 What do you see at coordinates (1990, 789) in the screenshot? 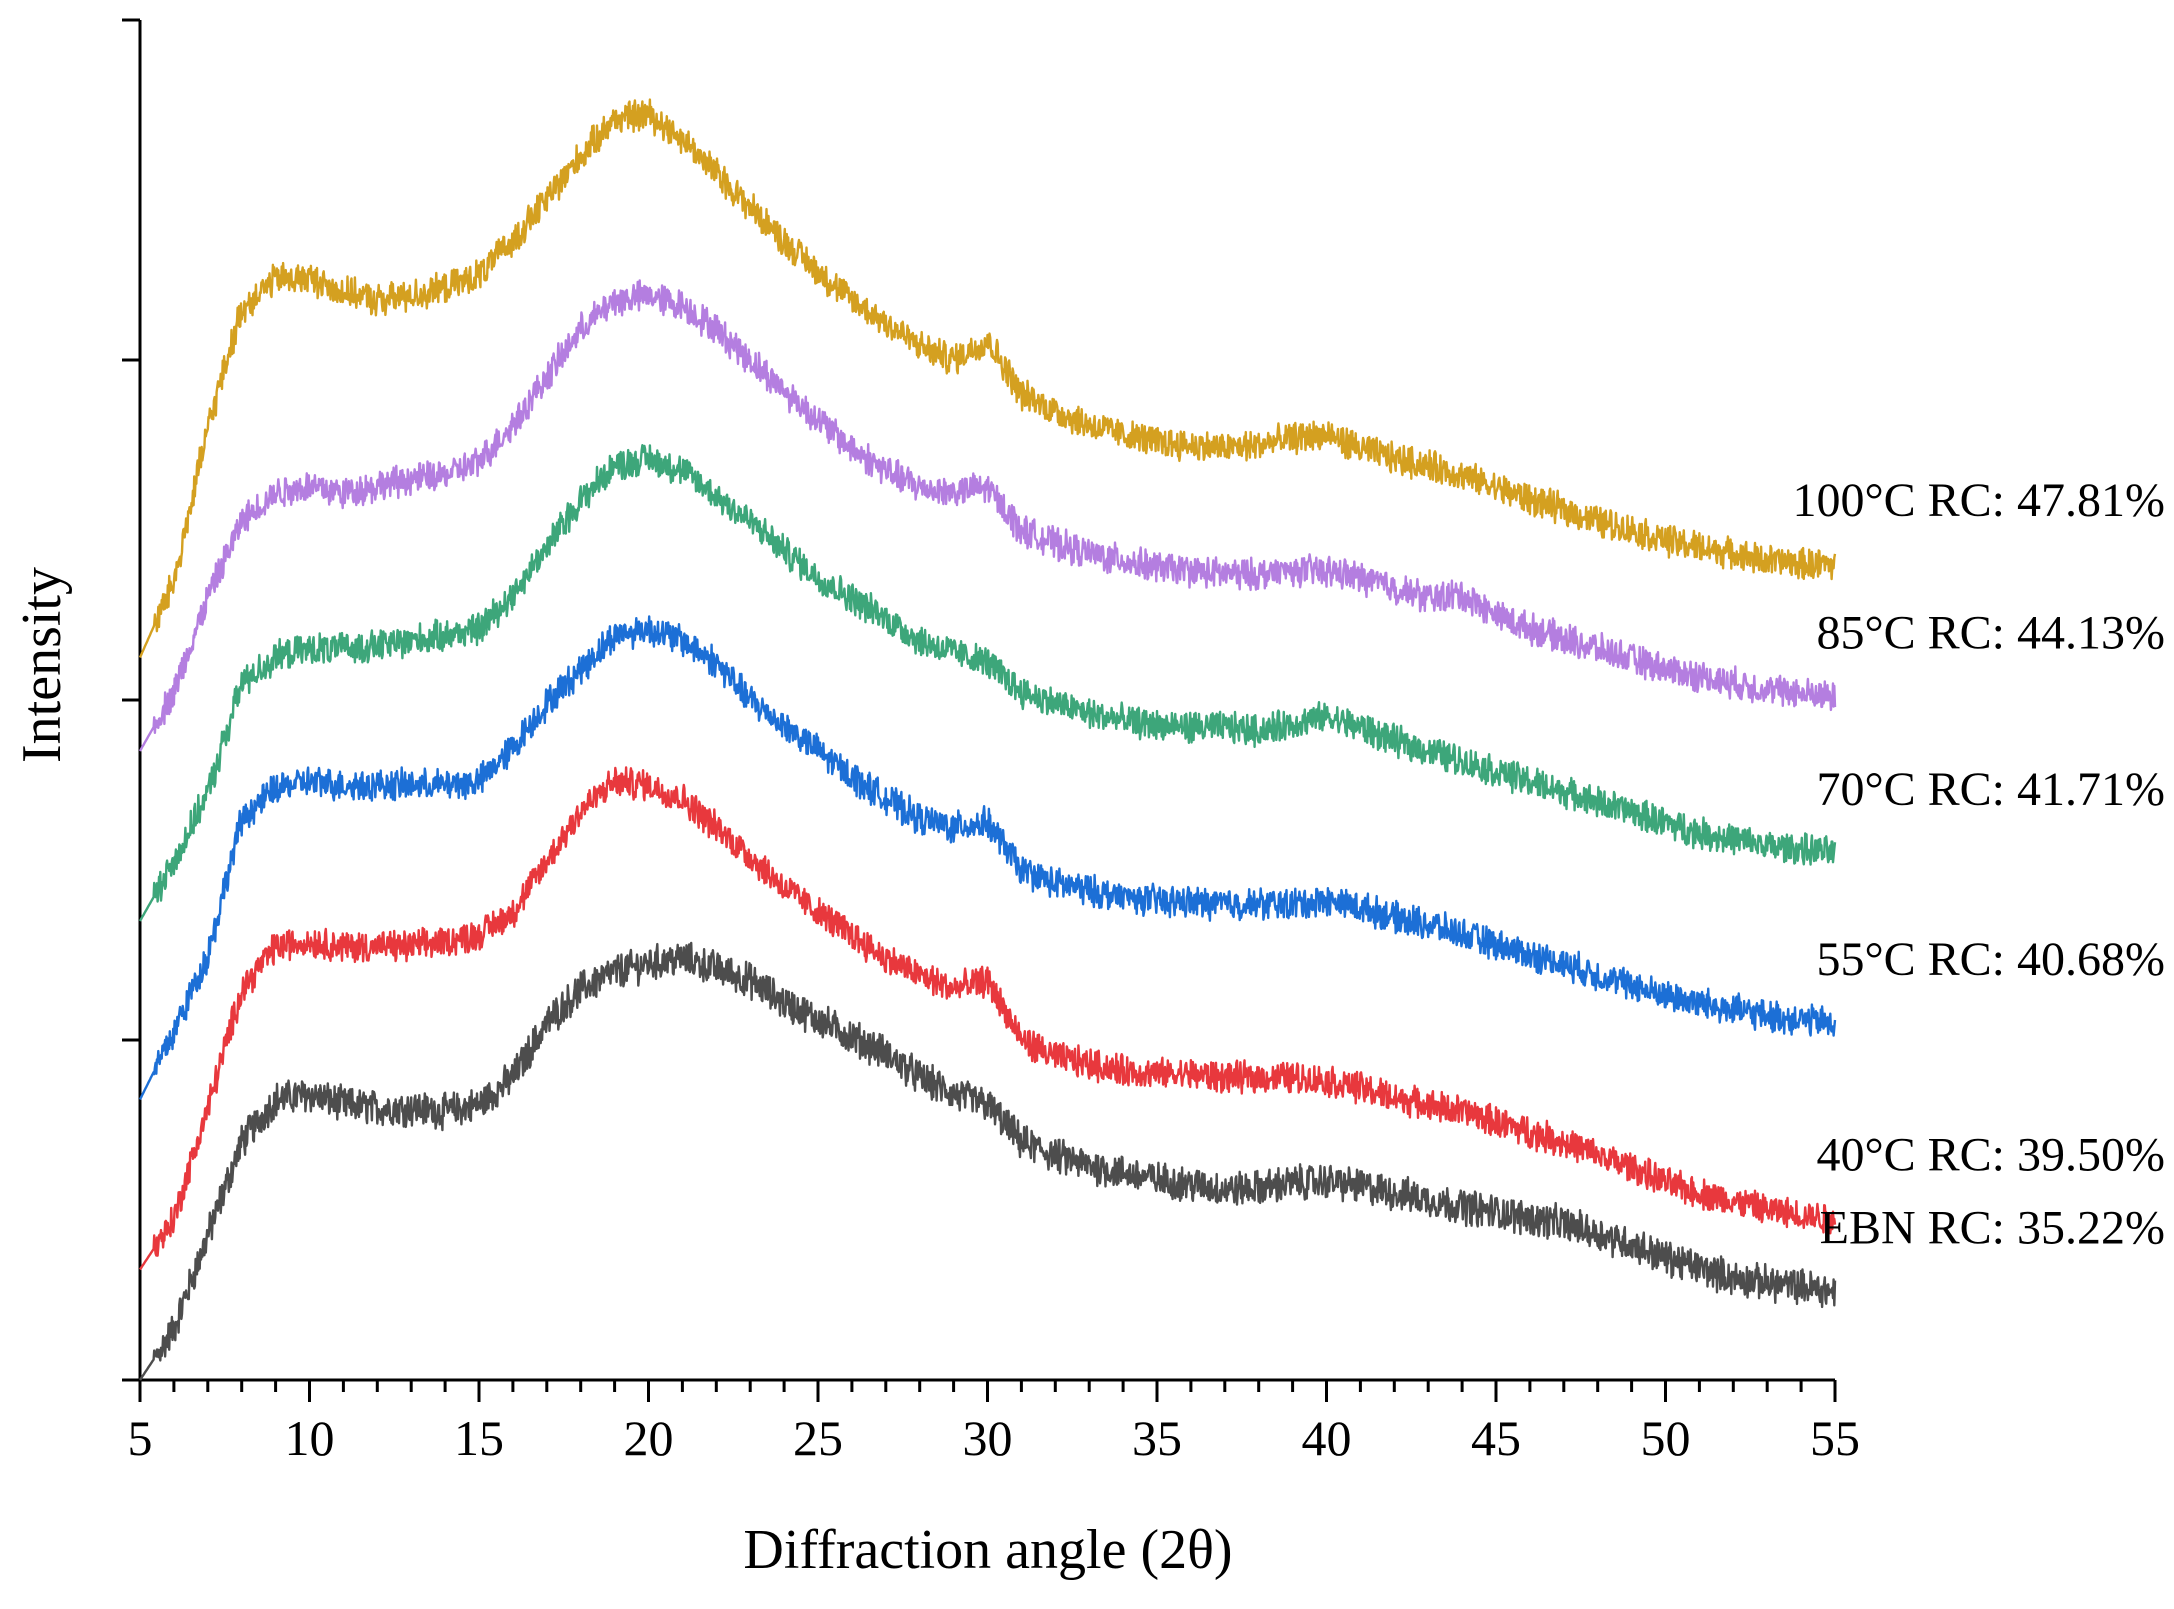
I see `series-label: 70°C RC: 41.71%` at bounding box center [1990, 789].